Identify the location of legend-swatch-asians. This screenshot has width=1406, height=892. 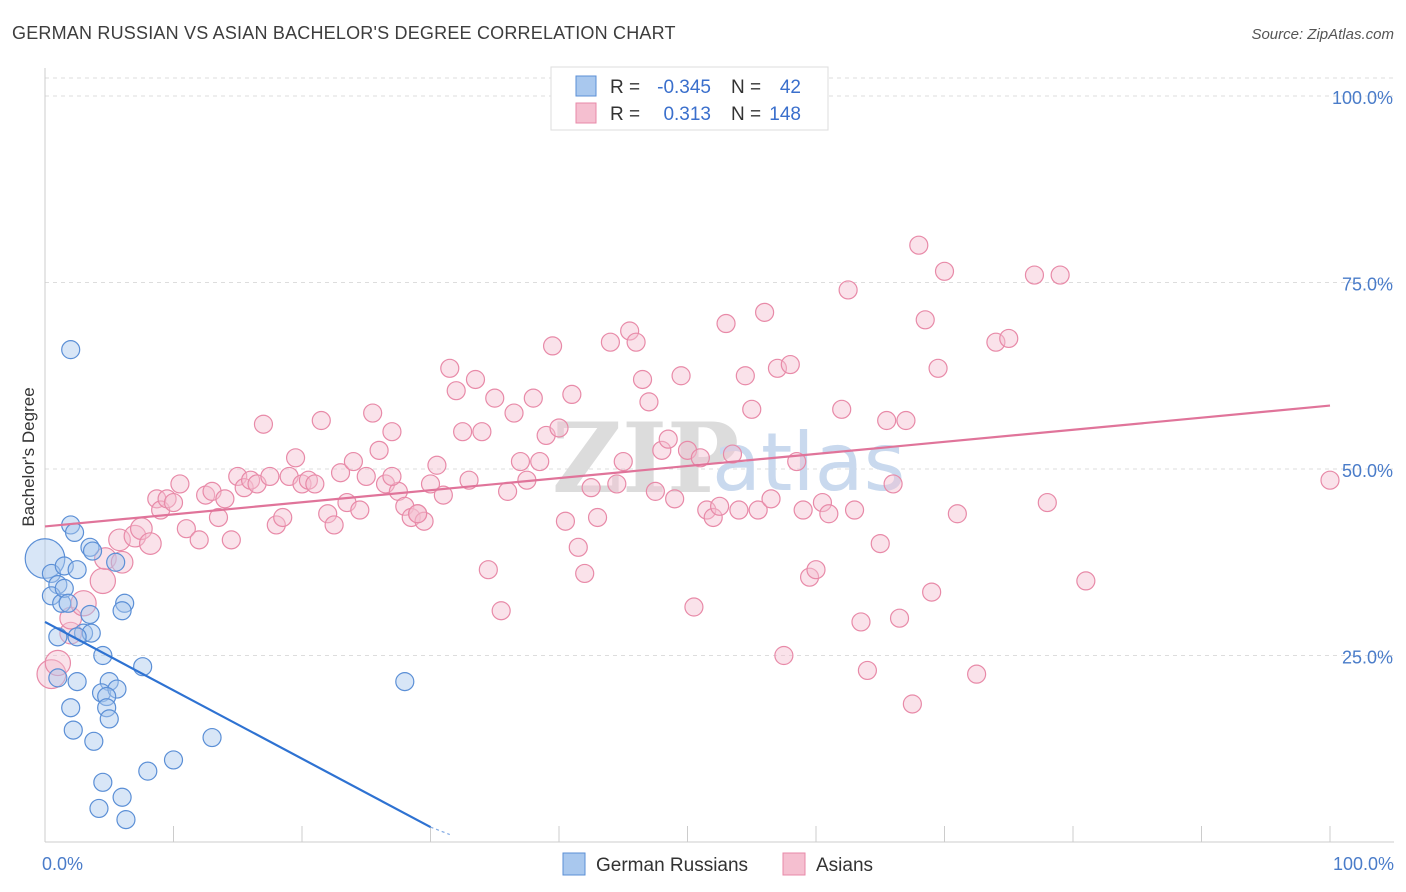
(586, 113).